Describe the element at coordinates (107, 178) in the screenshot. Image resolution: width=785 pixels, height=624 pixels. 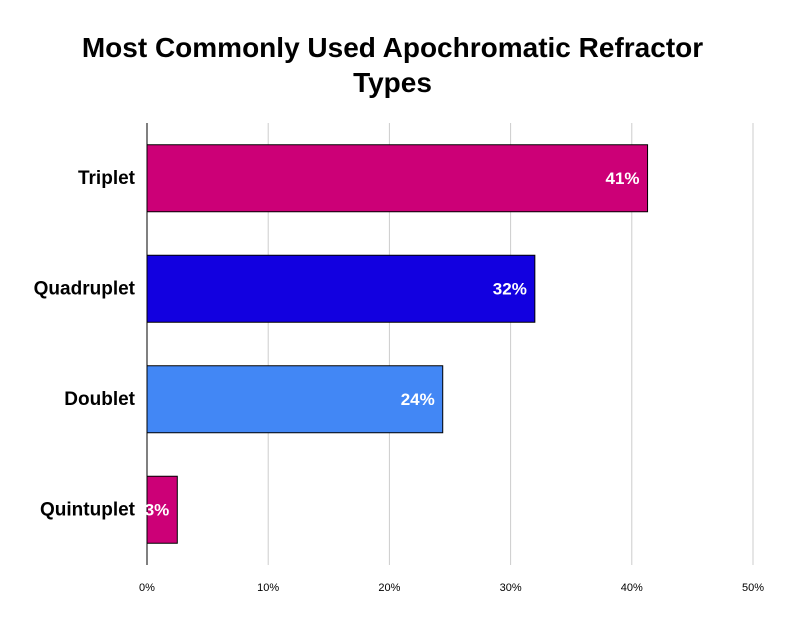
I see `y-category-label: Triplet` at that location.